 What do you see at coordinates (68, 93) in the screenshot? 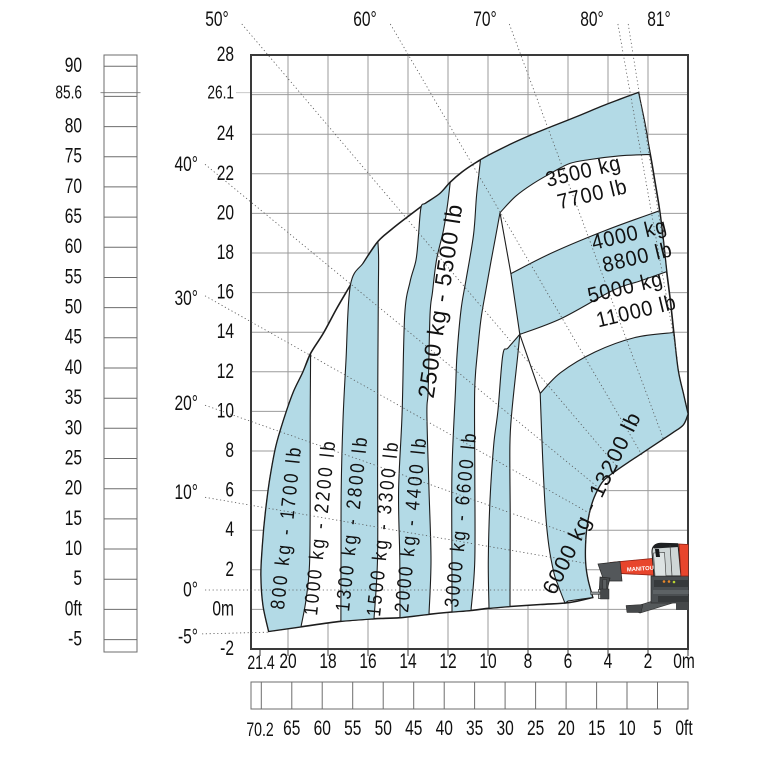
I see `svg-text: 85.6` at bounding box center [68, 93].